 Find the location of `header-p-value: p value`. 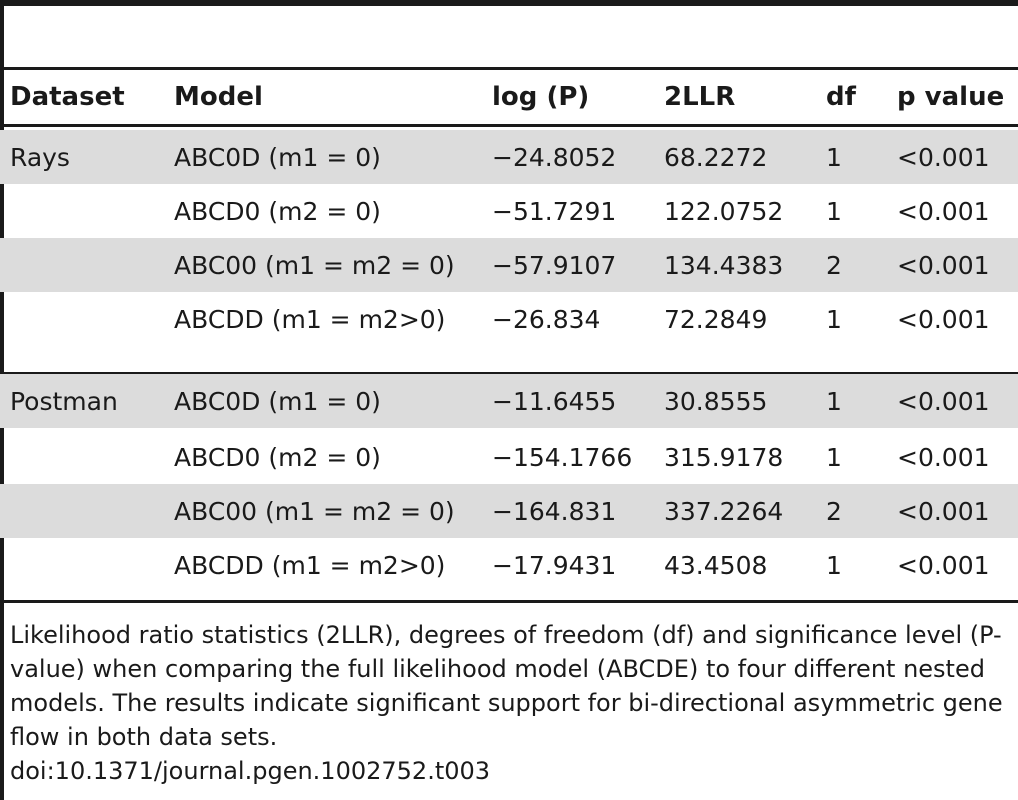

header-p-value: p value is located at coordinates (951, 97).